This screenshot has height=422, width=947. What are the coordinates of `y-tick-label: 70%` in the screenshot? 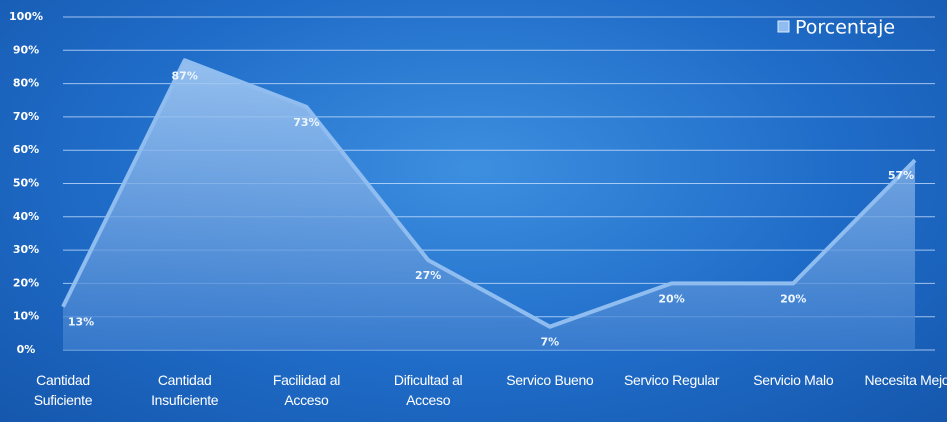 It's located at (26, 116).